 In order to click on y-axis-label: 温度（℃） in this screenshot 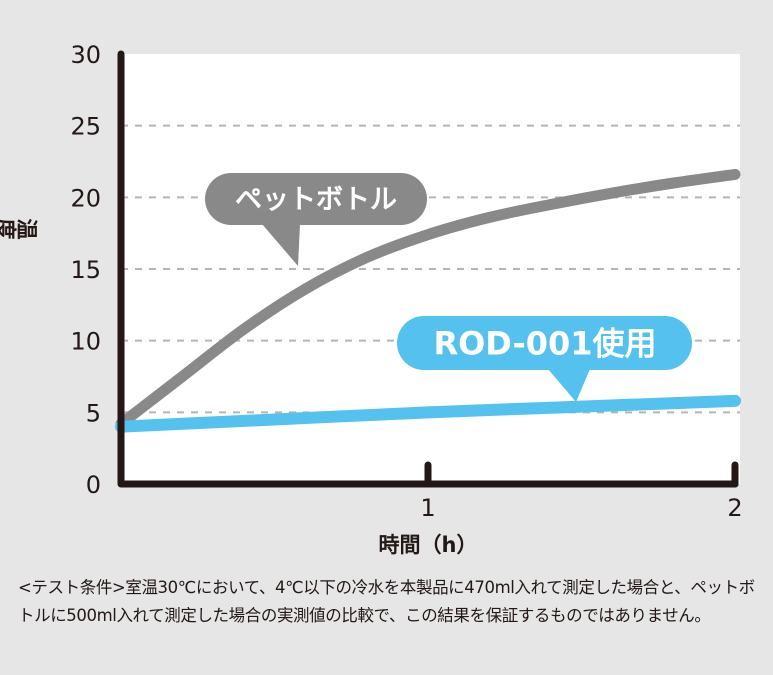, I will do `click(19, 228)`.